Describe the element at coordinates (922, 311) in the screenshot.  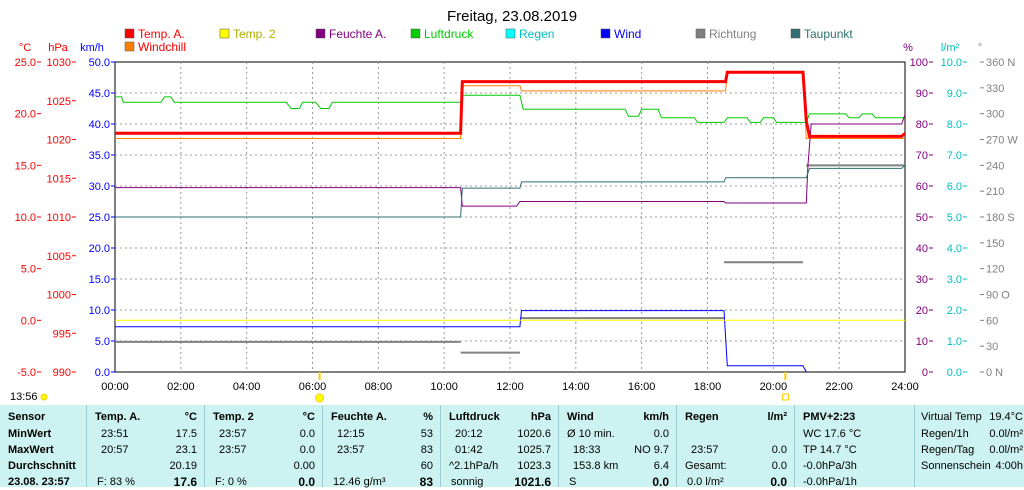
I see `humidity-tick-label: 20` at that location.